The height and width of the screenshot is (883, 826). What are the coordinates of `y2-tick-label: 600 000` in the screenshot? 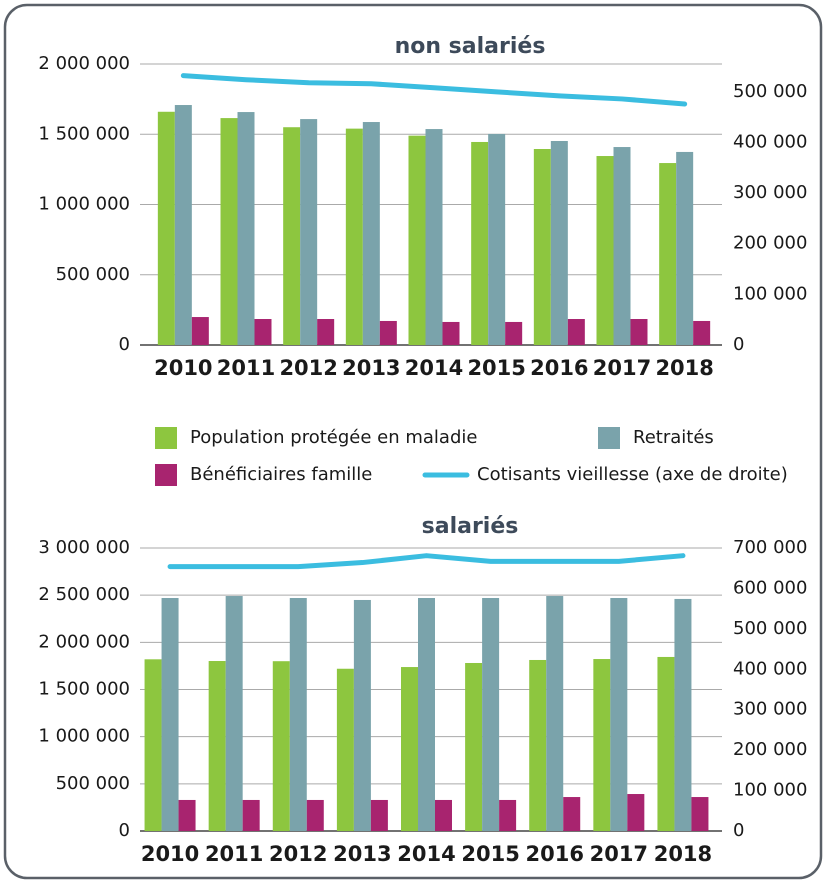 It's located at (770, 587).